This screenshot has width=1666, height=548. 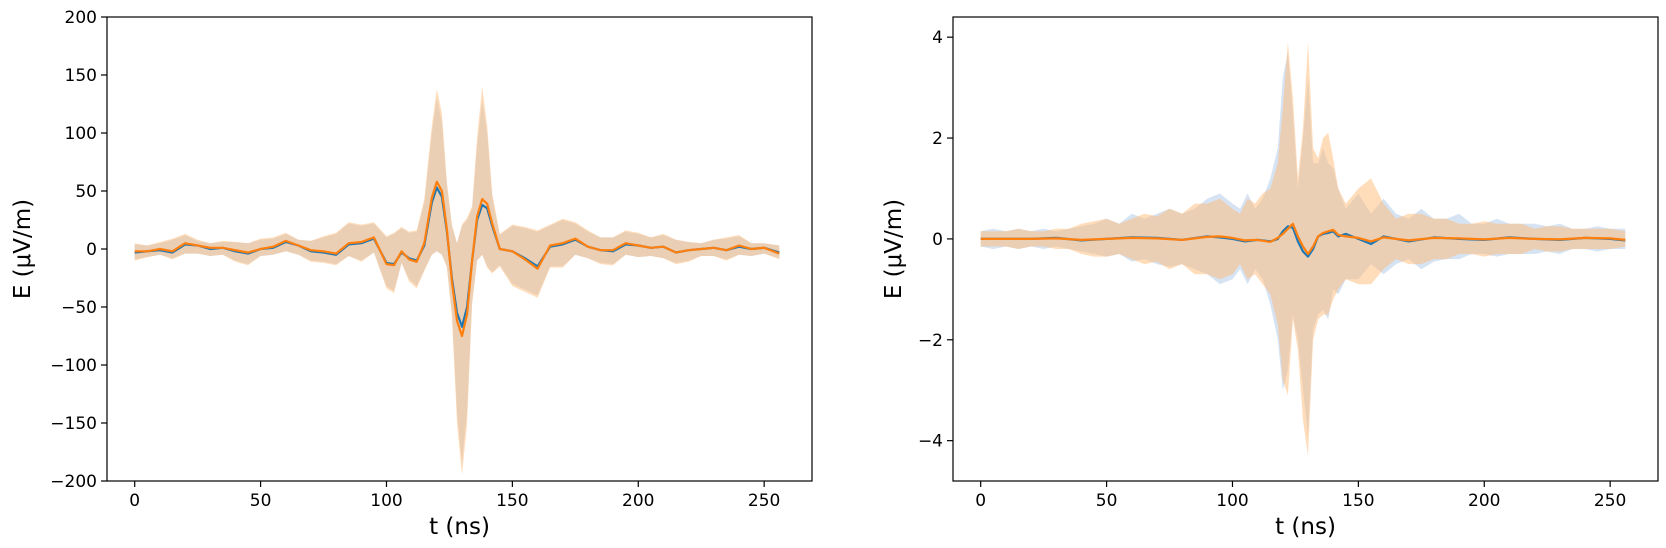 I want to click on right-x-tick-label: 100, so click(x=1232, y=501).